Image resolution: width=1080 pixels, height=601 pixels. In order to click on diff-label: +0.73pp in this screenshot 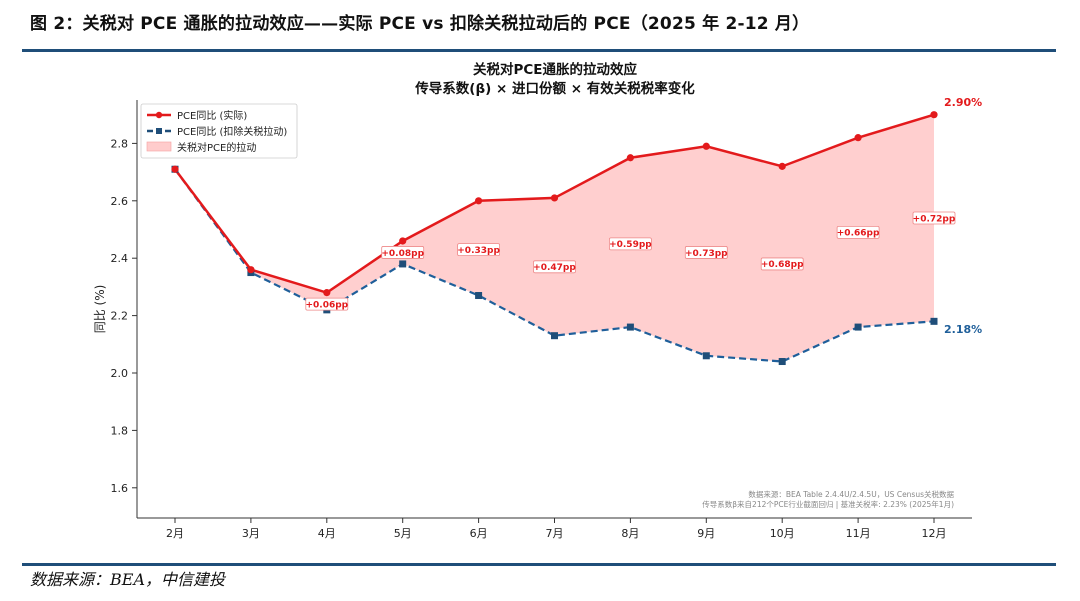, I will do `click(706, 254)`.